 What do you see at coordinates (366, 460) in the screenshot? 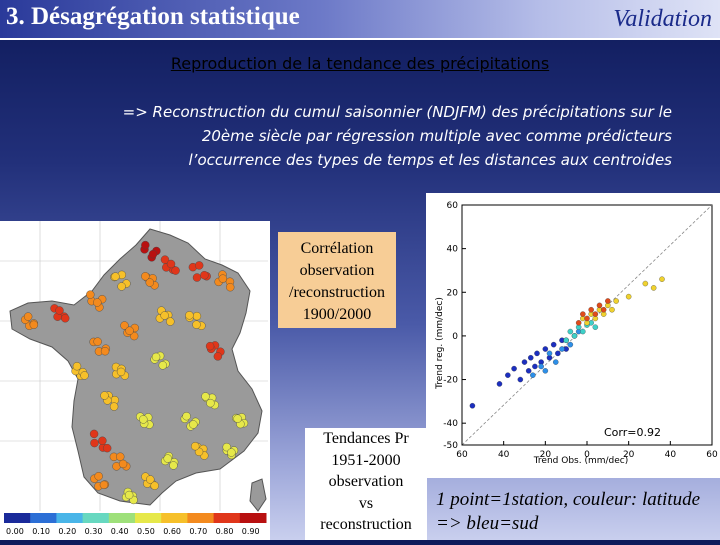
I see `caption-line: 1951-2000` at bounding box center [366, 460].